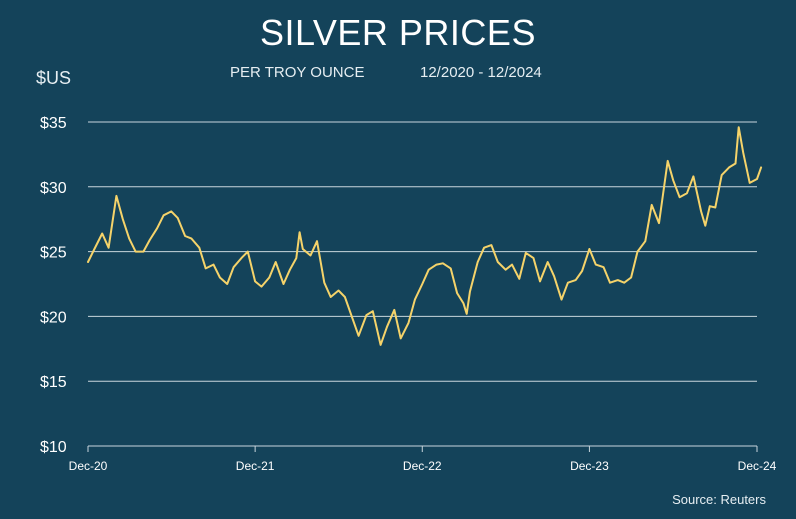 The height and width of the screenshot is (519, 796). What do you see at coordinates (53, 447) in the screenshot?
I see `y-tick-label: $10` at bounding box center [53, 447].